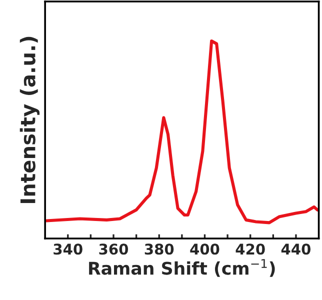 This screenshot has width=322, height=300. Describe the element at coordinates (250, 249) in the screenshot. I see `x-tick-label: 420` at that location.